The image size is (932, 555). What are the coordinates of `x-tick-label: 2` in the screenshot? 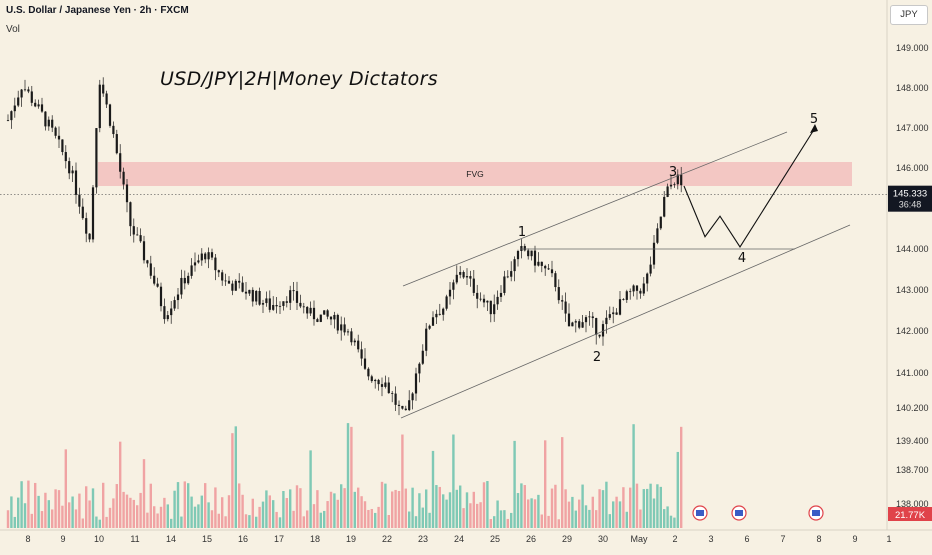 It's located at (674, 539).